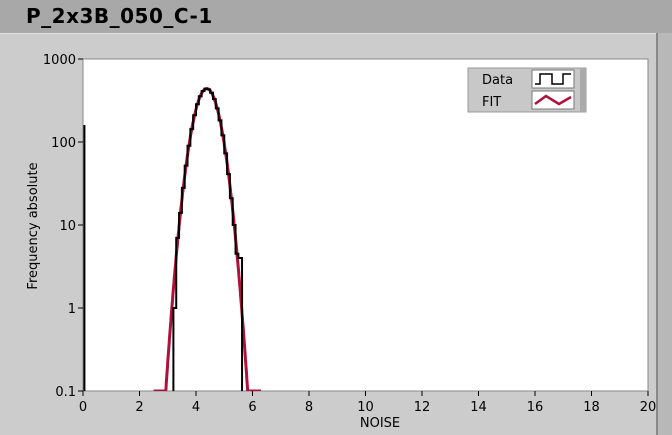  What do you see at coordinates (83, 407) in the screenshot?
I see `x-tick-label: 0` at bounding box center [83, 407].